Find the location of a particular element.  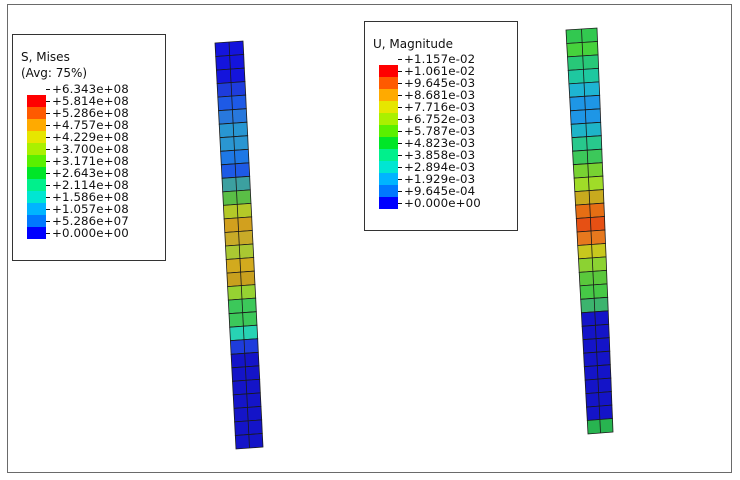

legend-label: +6.752e-03 is located at coordinates (440, 119).